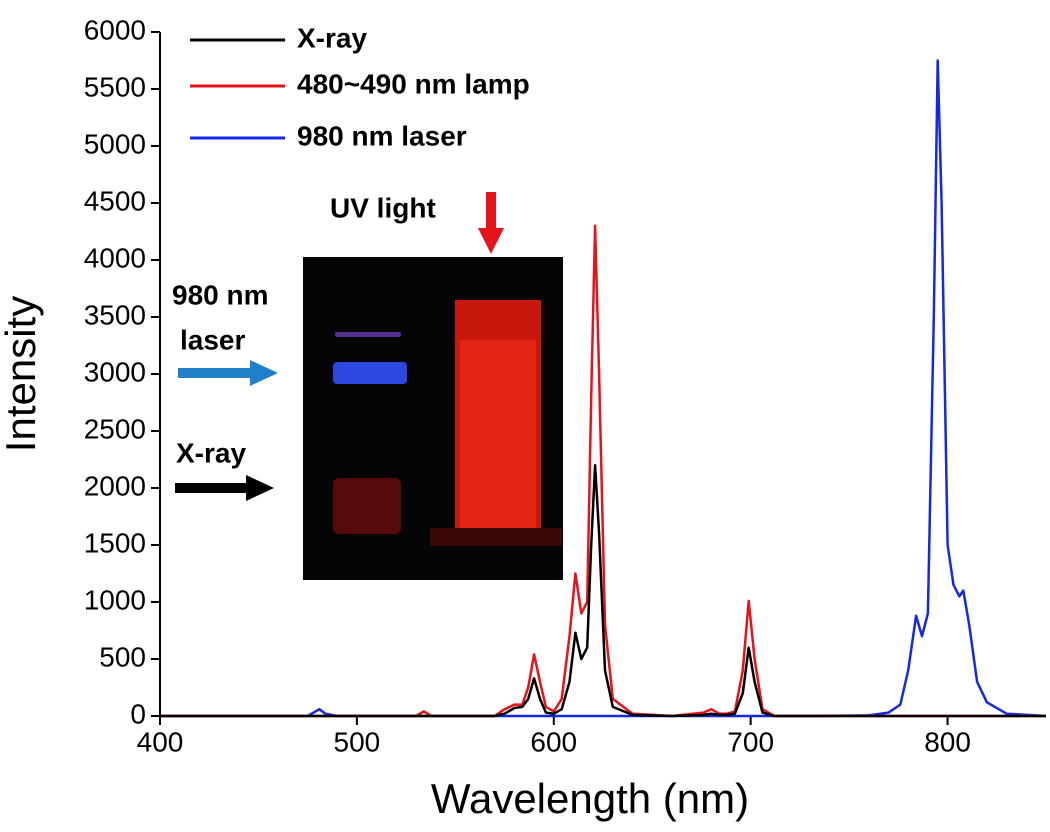  Describe the element at coordinates (115, 257) in the screenshot. I see `y-tick-label: 4000` at that location.